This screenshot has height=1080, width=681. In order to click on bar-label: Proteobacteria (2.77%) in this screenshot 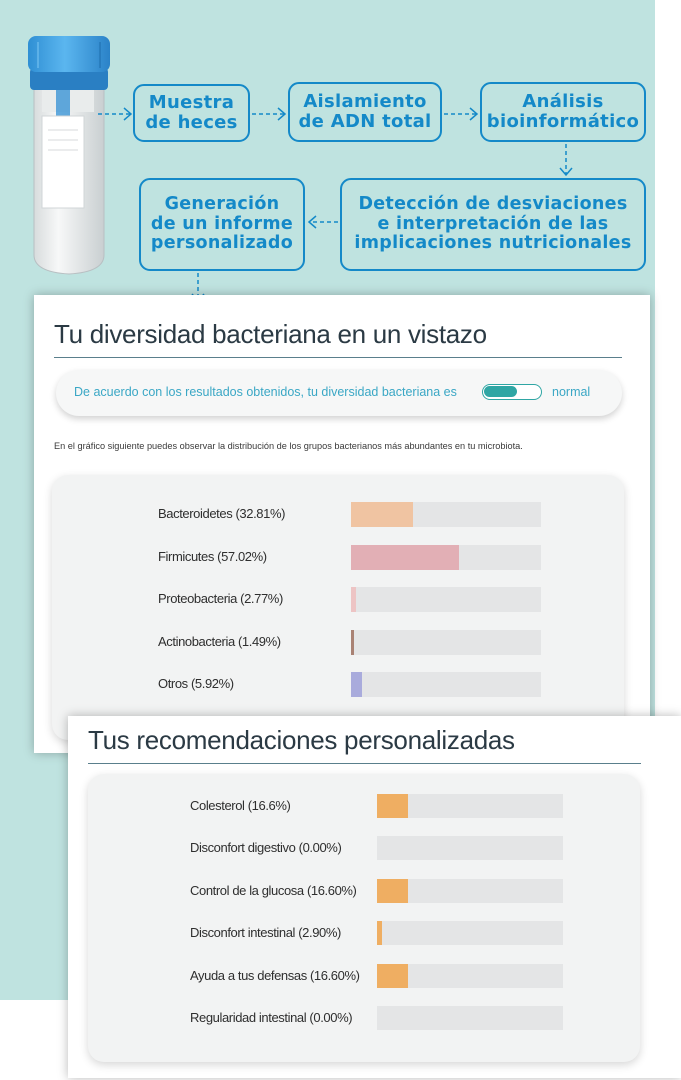, I will do `click(220, 598)`.